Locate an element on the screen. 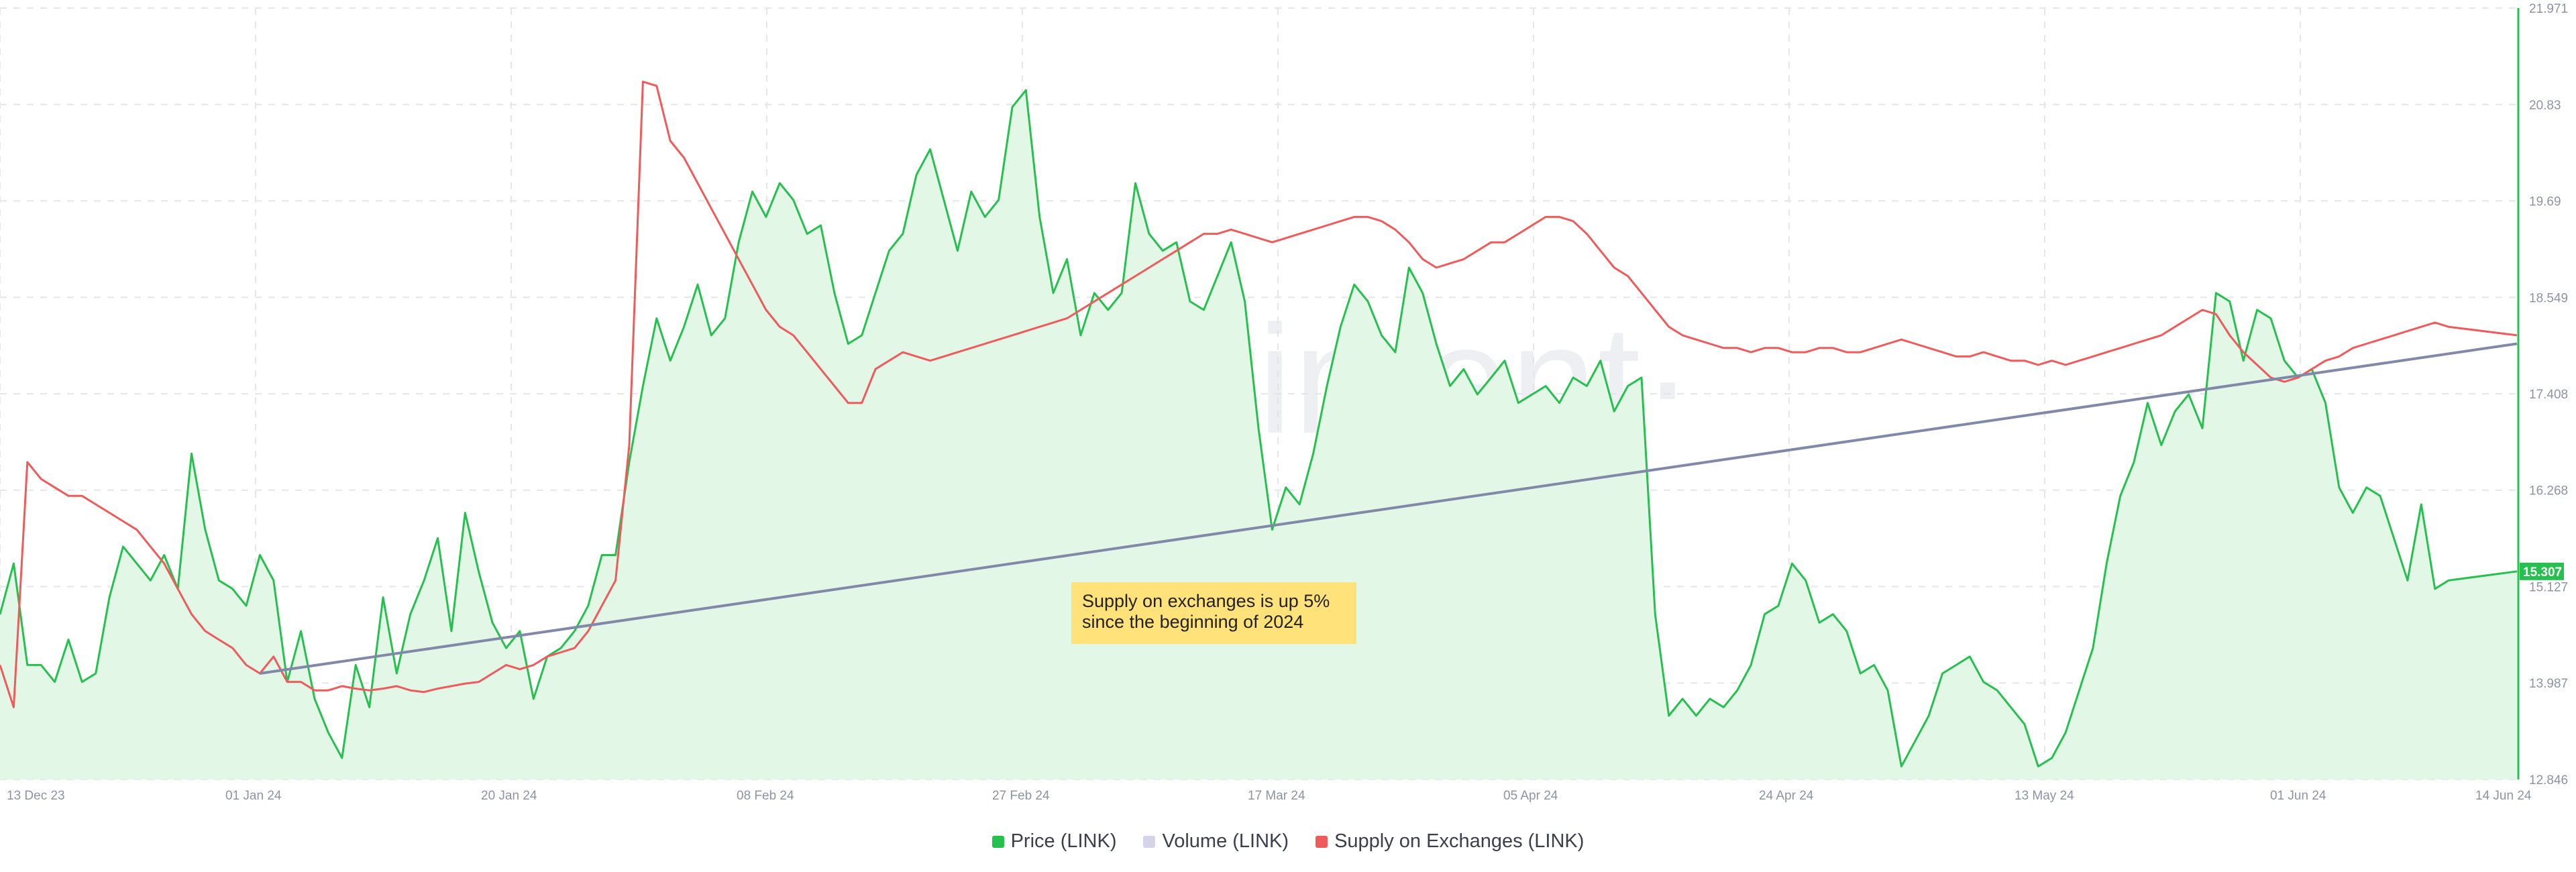 The width and height of the screenshot is (2576, 872). x-tick-label: 01 Jan 24 is located at coordinates (253, 796).